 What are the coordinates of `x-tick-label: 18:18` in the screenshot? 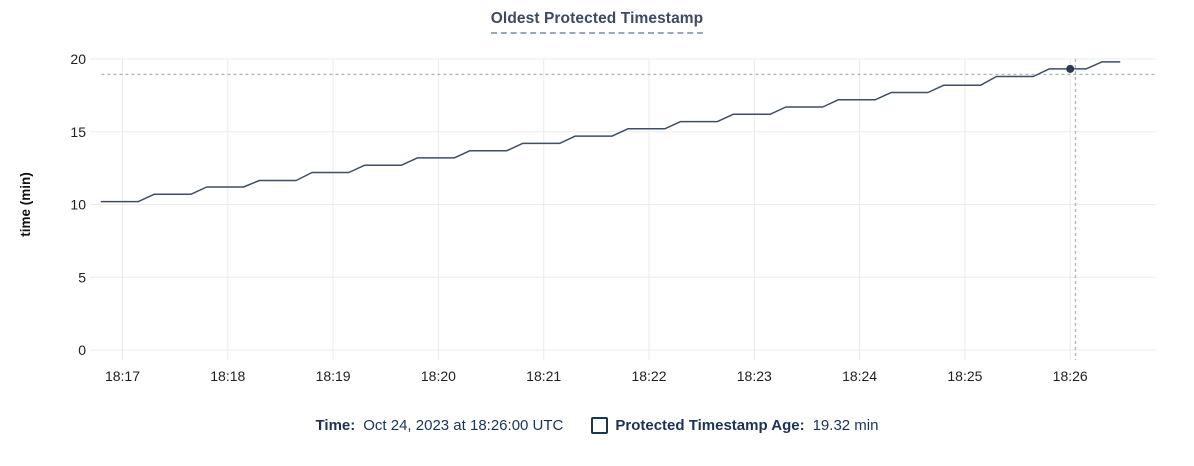 It's located at (227, 376).